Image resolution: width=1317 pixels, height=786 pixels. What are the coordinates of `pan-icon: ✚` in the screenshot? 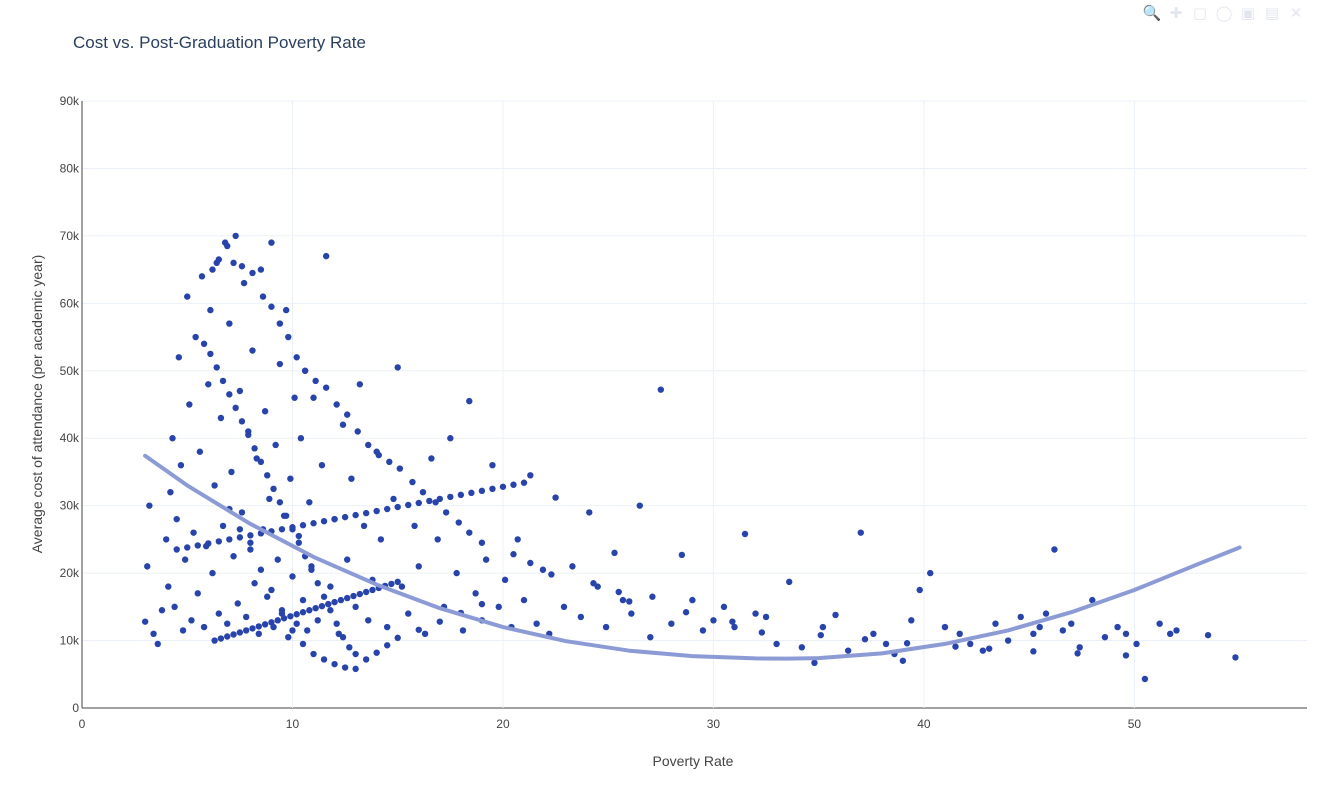 It's located at (1176, 13).